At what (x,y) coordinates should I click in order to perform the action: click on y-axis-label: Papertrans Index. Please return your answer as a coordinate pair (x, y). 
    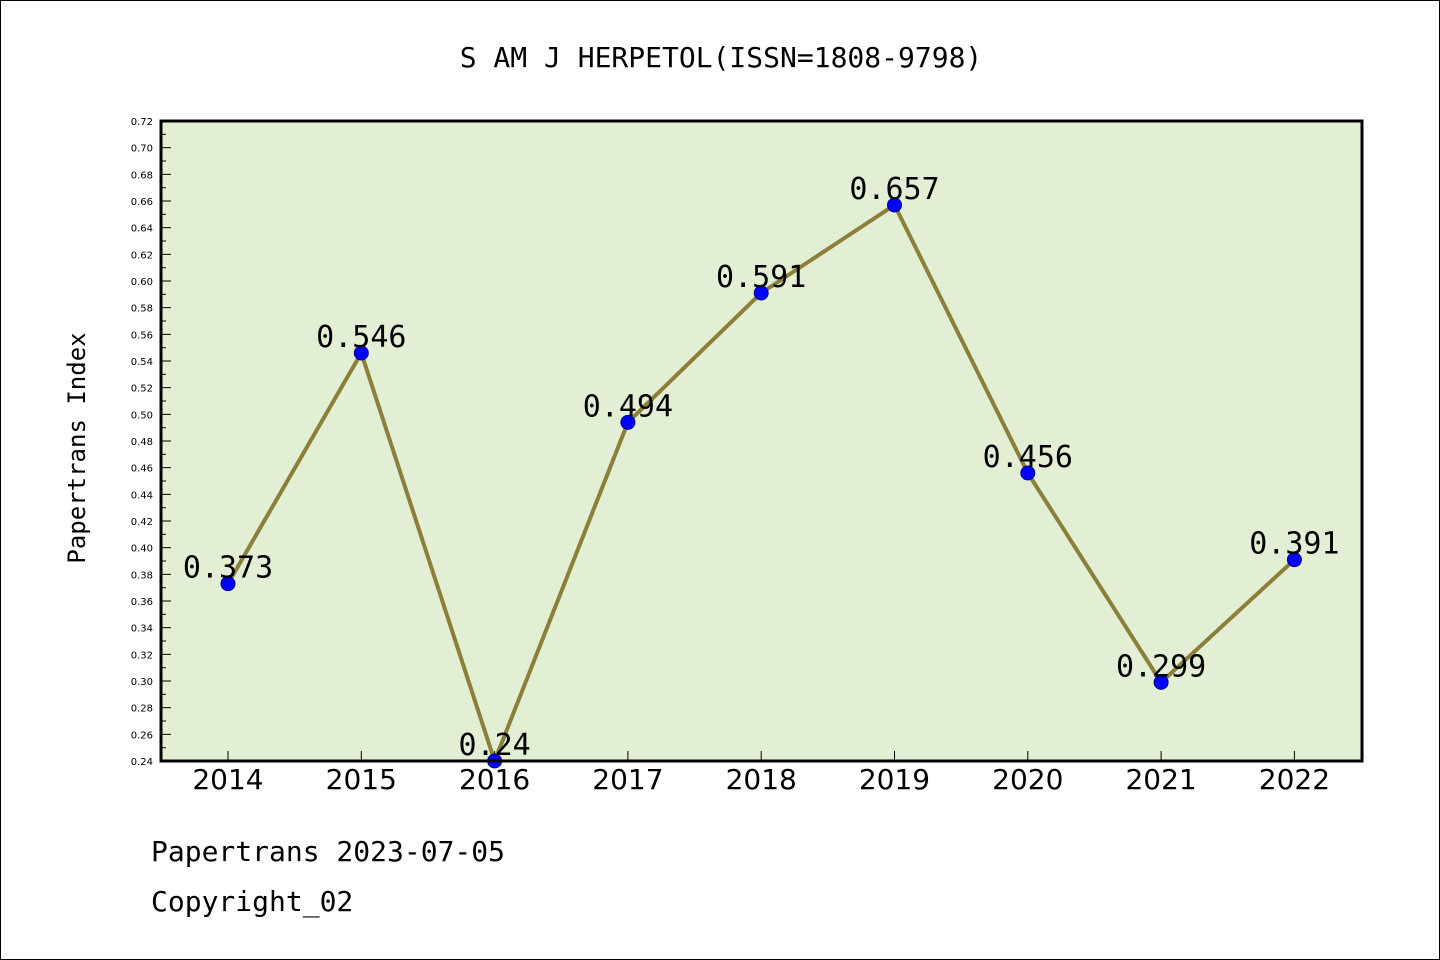
    Looking at the image, I should click on (77, 447).